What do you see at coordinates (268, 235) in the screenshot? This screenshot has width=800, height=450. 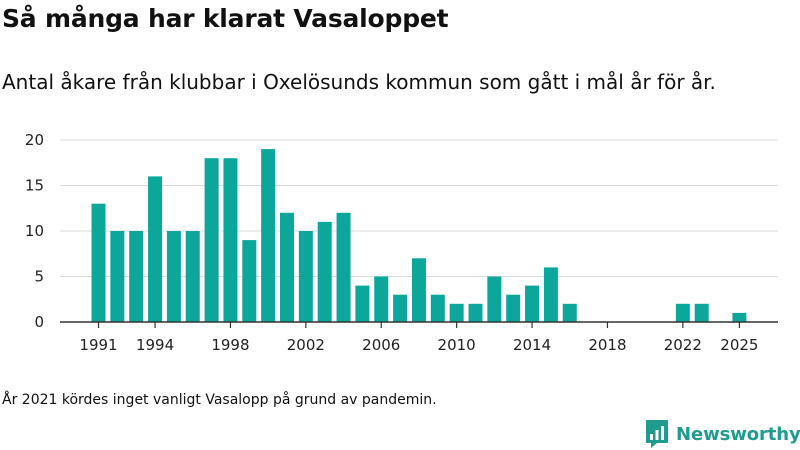 I see `bar-2000` at bounding box center [268, 235].